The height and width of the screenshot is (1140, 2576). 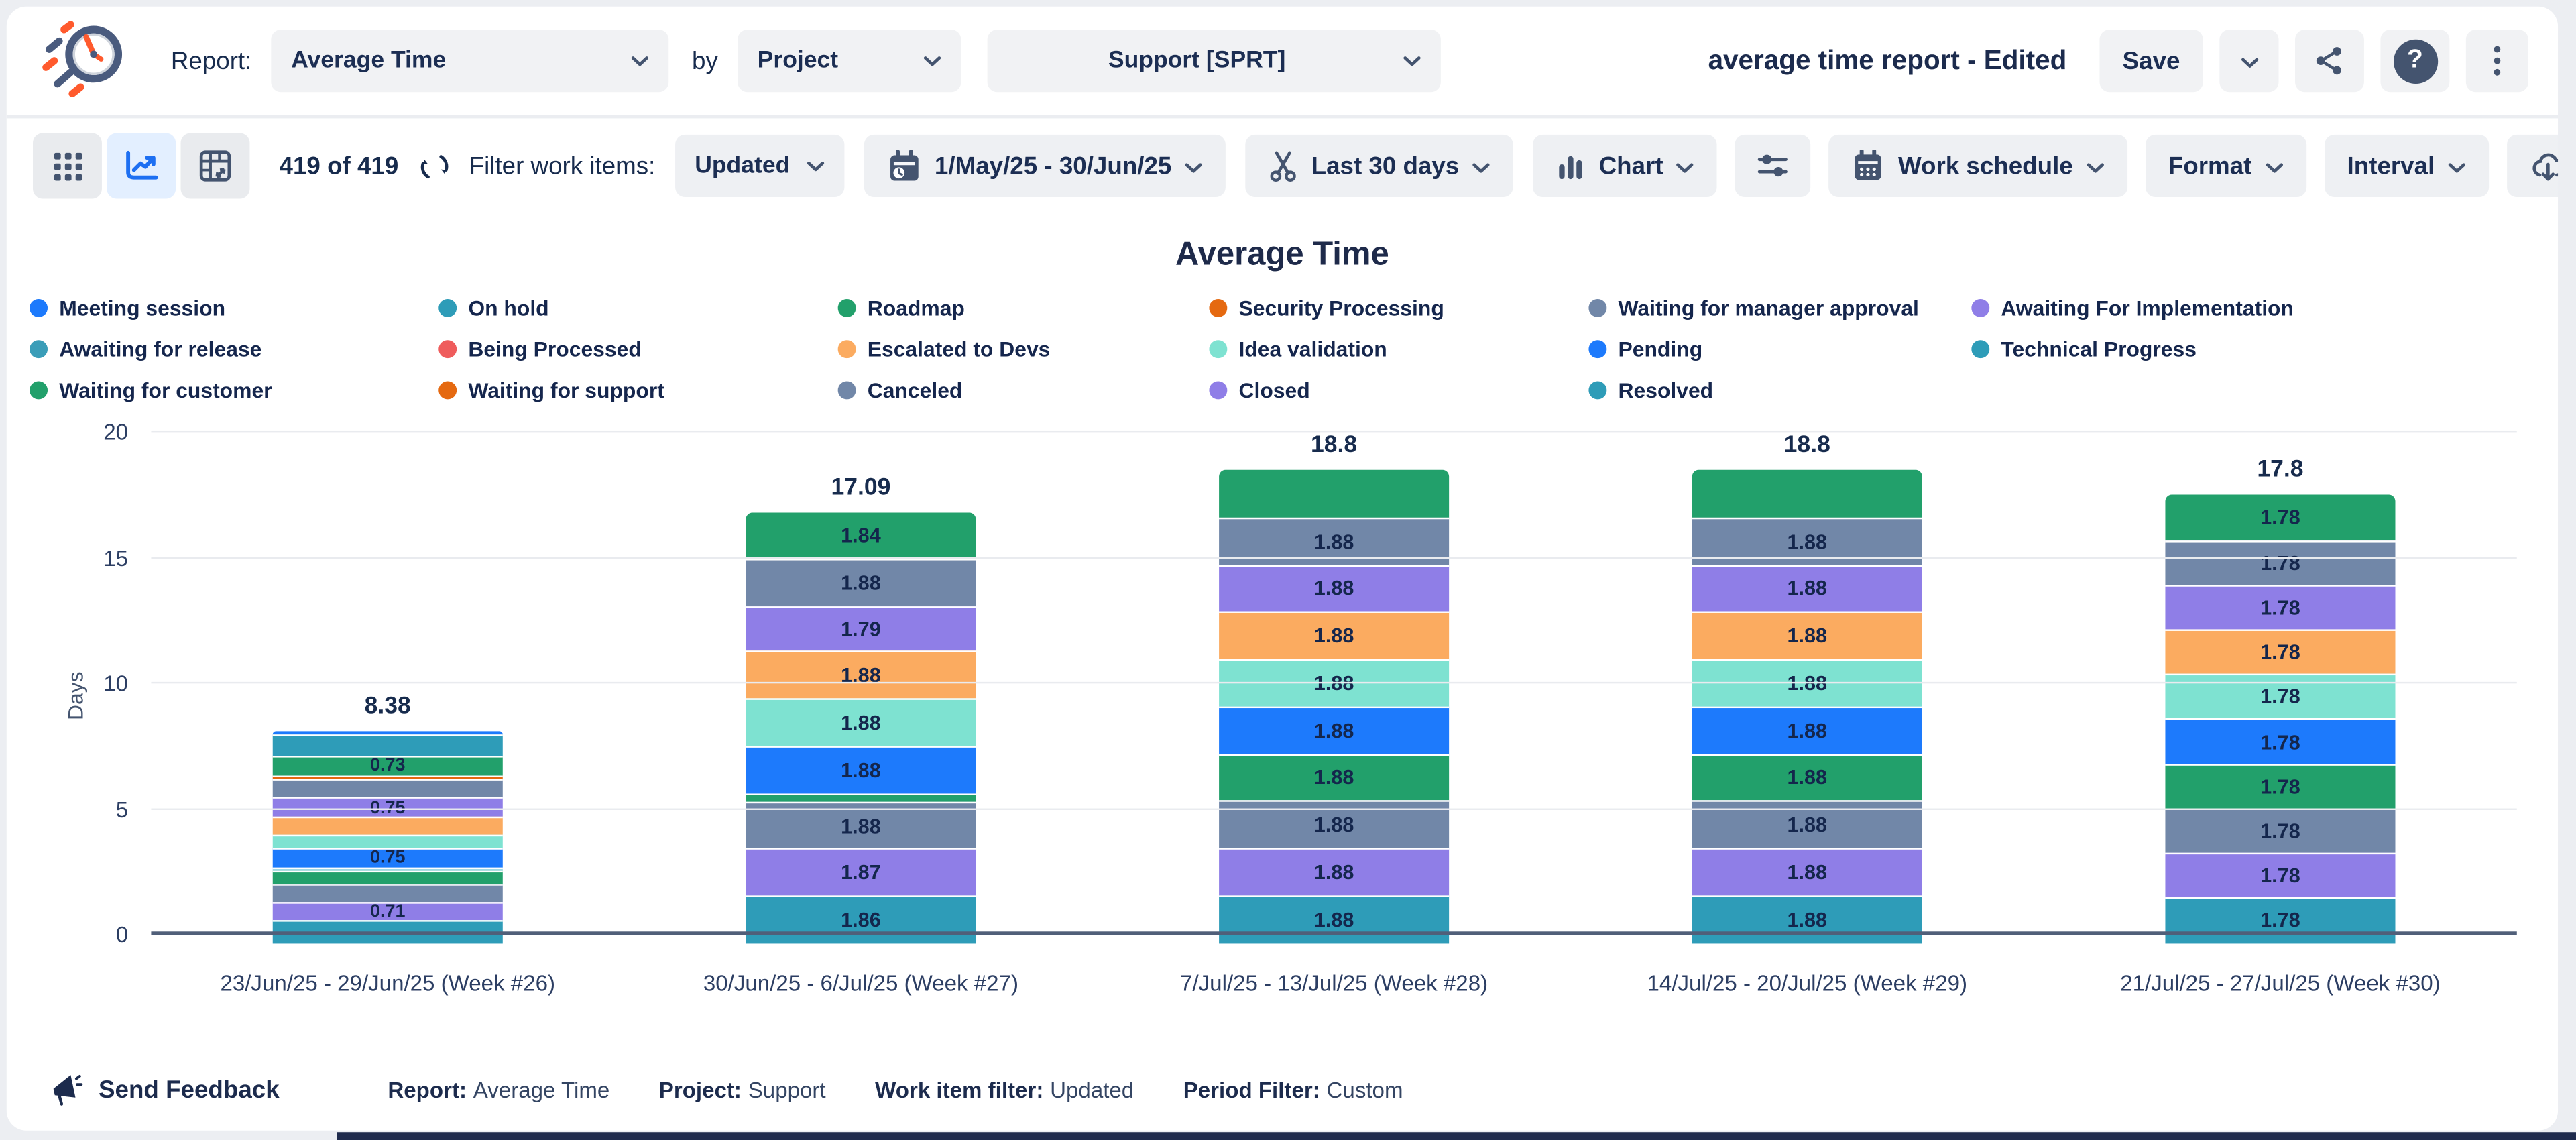 I want to click on legend-item: Awaiting For Implementation, so click(x=2264, y=307).